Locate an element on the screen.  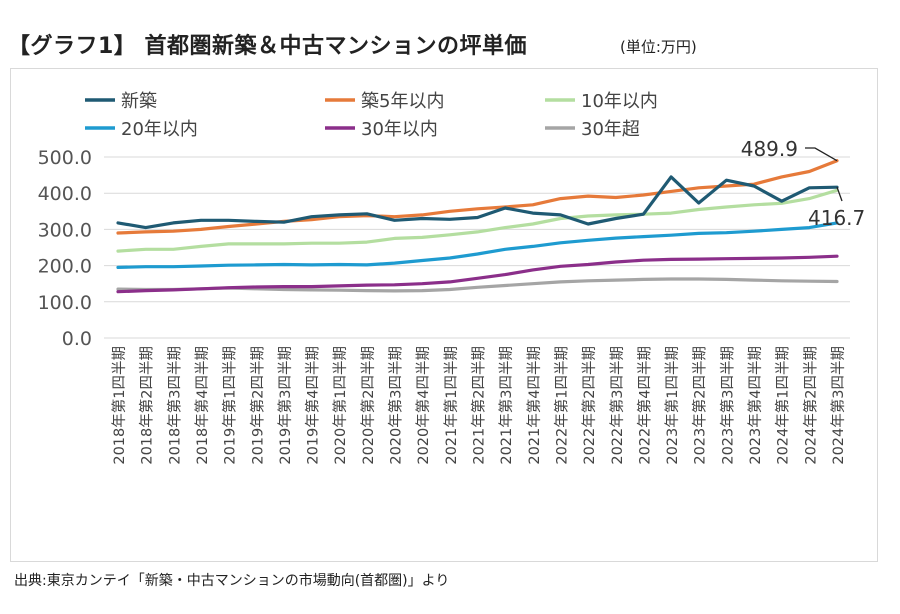
x-tick-label: 2022年第3四半期 is located at coordinates (617, 405).